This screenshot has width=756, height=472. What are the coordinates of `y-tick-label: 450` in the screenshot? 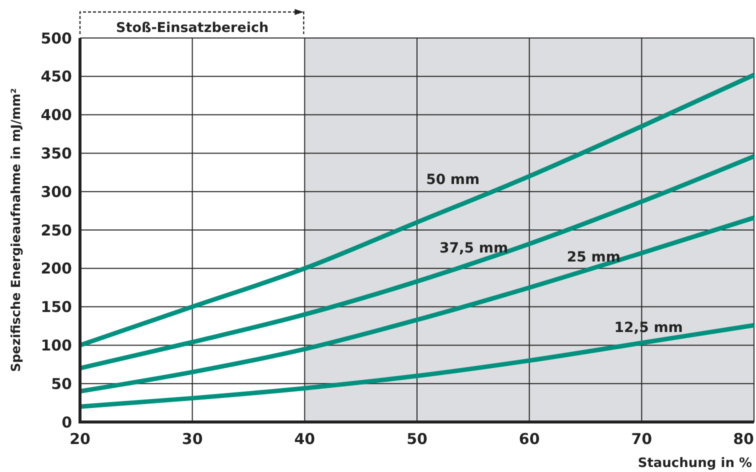 It's located at (56, 77).